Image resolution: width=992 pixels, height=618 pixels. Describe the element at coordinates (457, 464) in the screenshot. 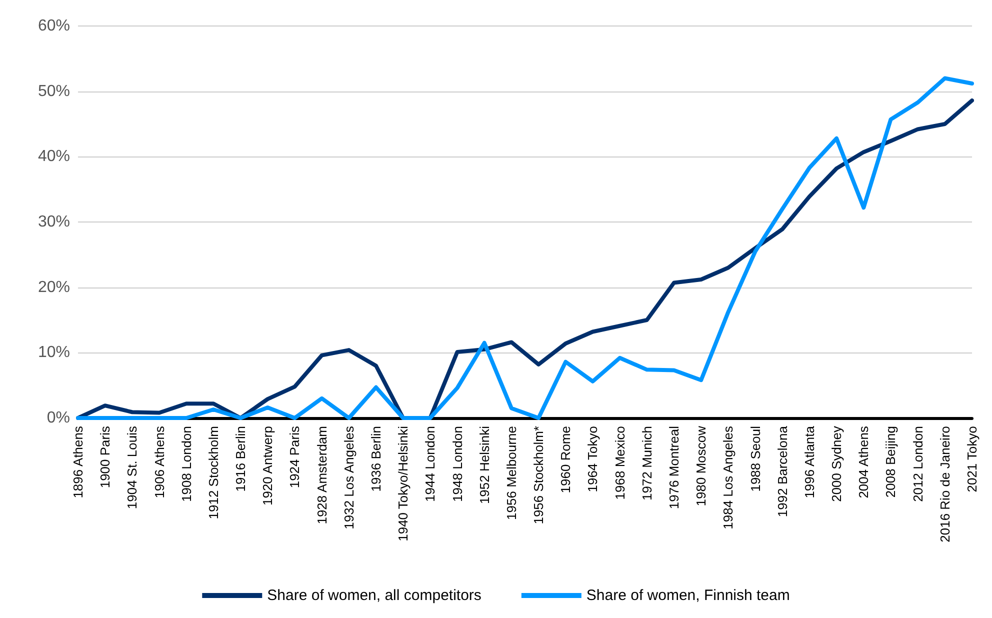

I see `x-tick-label: 1948 London` at that location.